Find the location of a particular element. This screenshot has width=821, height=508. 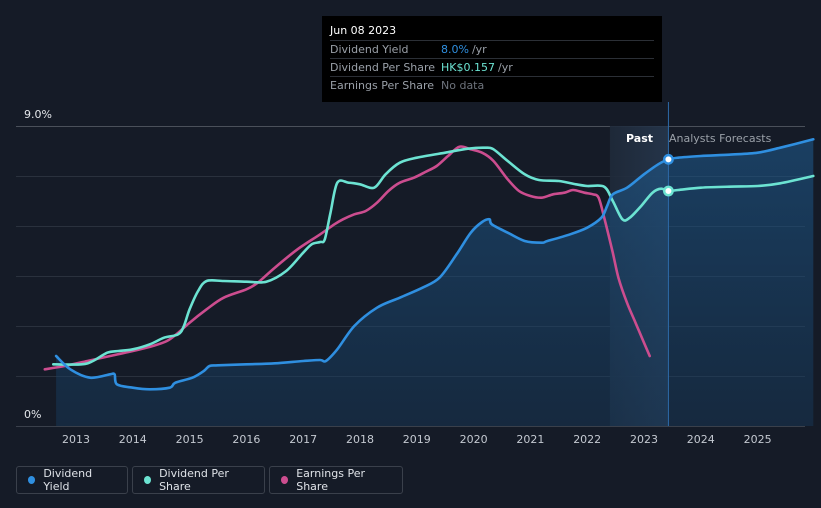

legend-label: Dividend Yield is located at coordinates (68, 480).